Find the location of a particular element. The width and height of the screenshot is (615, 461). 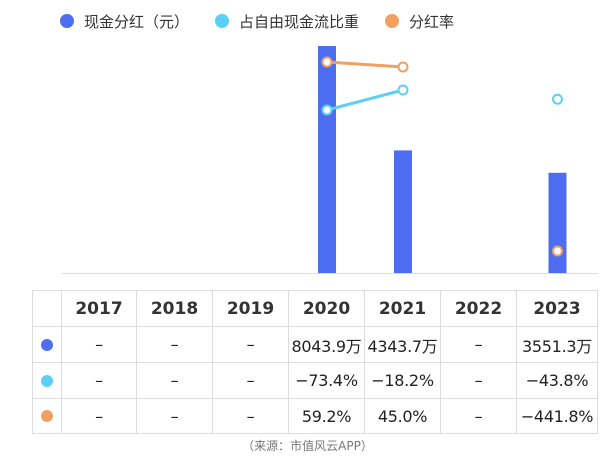

bar-dividend-2023 is located at coordinates (557, 222).